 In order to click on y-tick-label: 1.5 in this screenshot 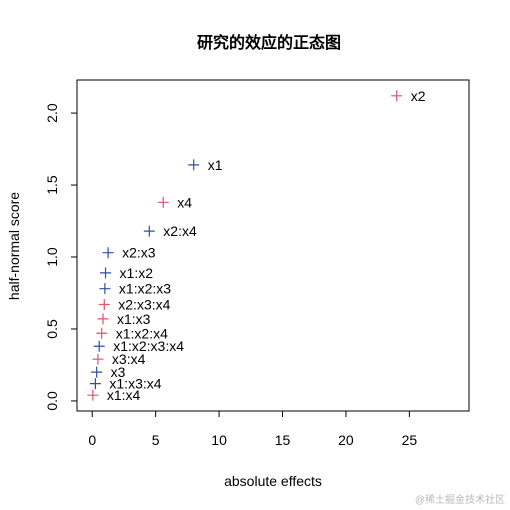, I will do `click(52, 185)`.